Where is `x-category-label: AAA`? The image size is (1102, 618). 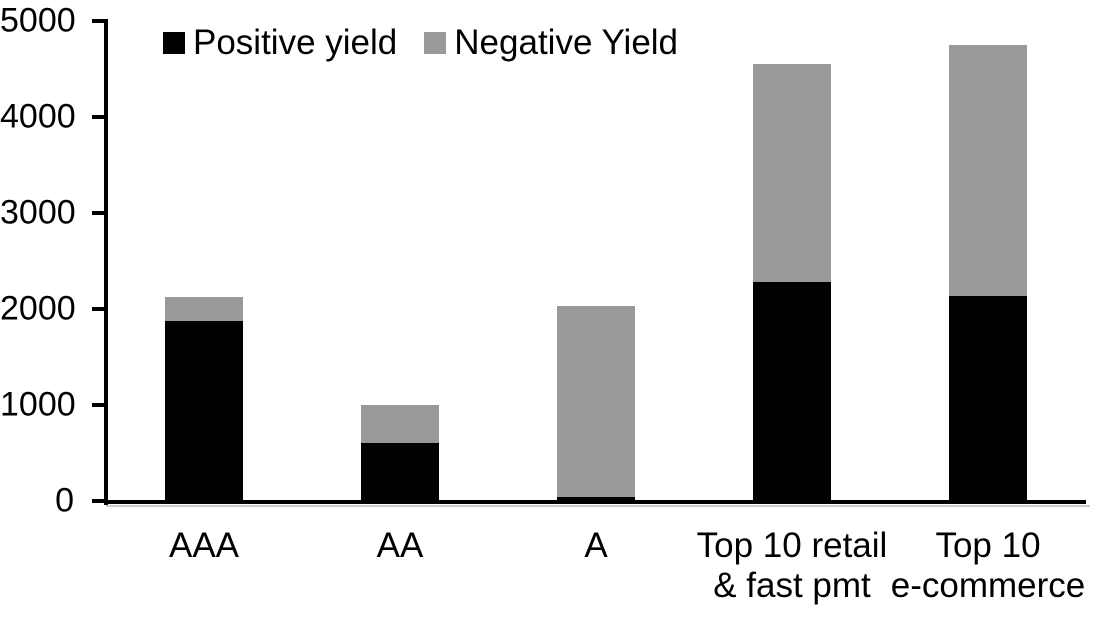
x-category-label: AAA is located at coordinates (204, 545).